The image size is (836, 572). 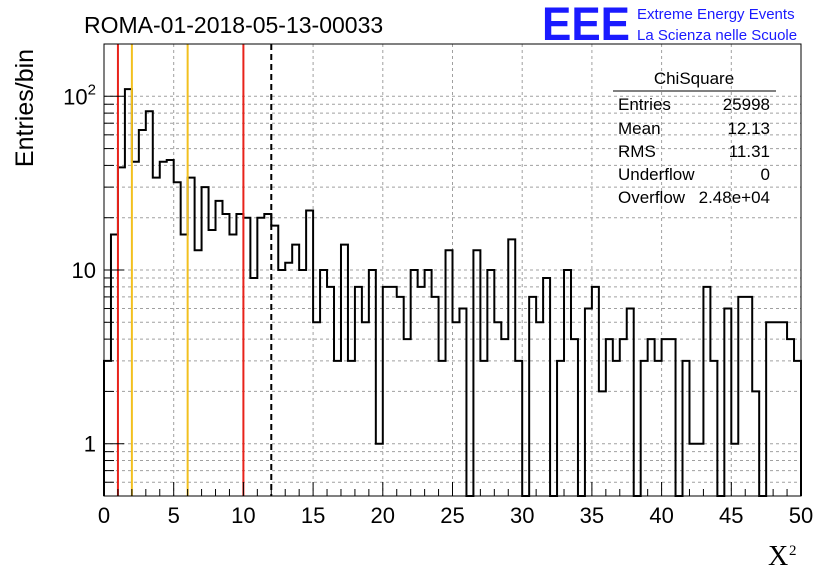 I want to click on x-tick-label: 35, so click(x=592, y=515).